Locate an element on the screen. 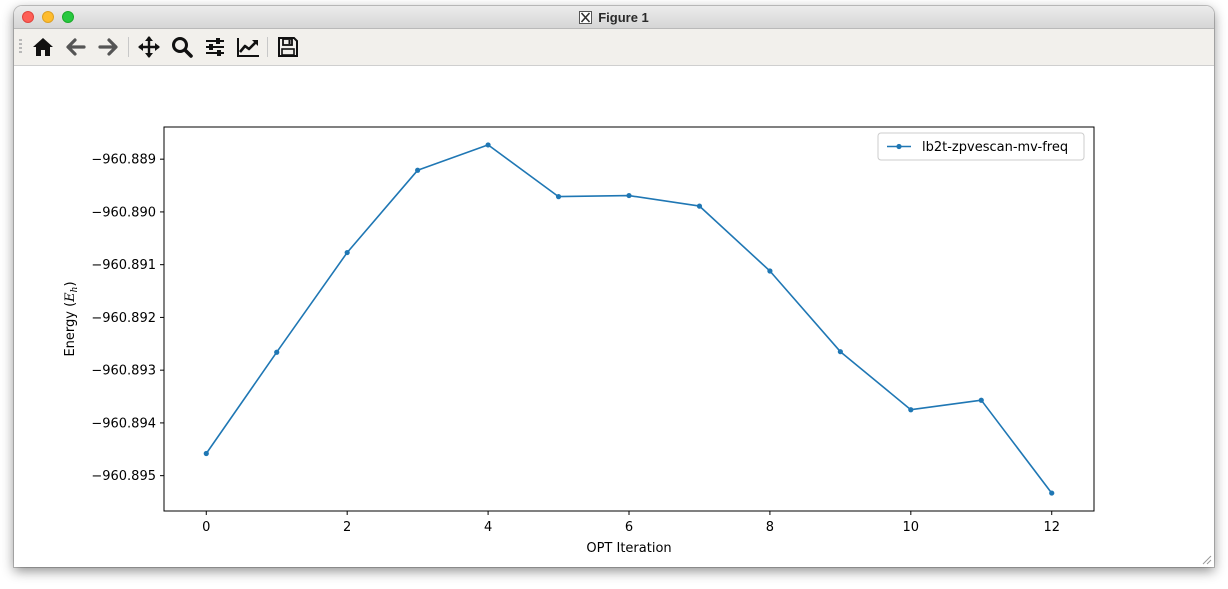 The image size is (1228, 589). y-axis-label-prefix: Energy ( is located at coordinates (70, 329).